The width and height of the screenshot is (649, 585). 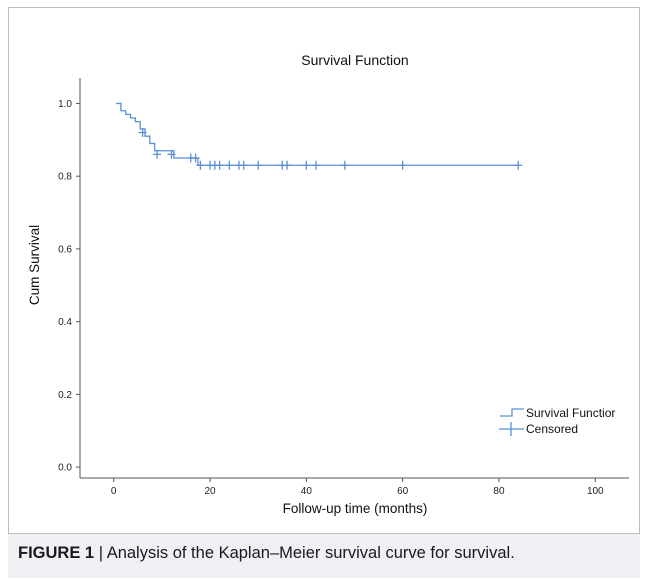 What do you see at coordinates (512, 412) in the screenshot?
I see `legend-step-swatch` at bounding box center [512, 412].